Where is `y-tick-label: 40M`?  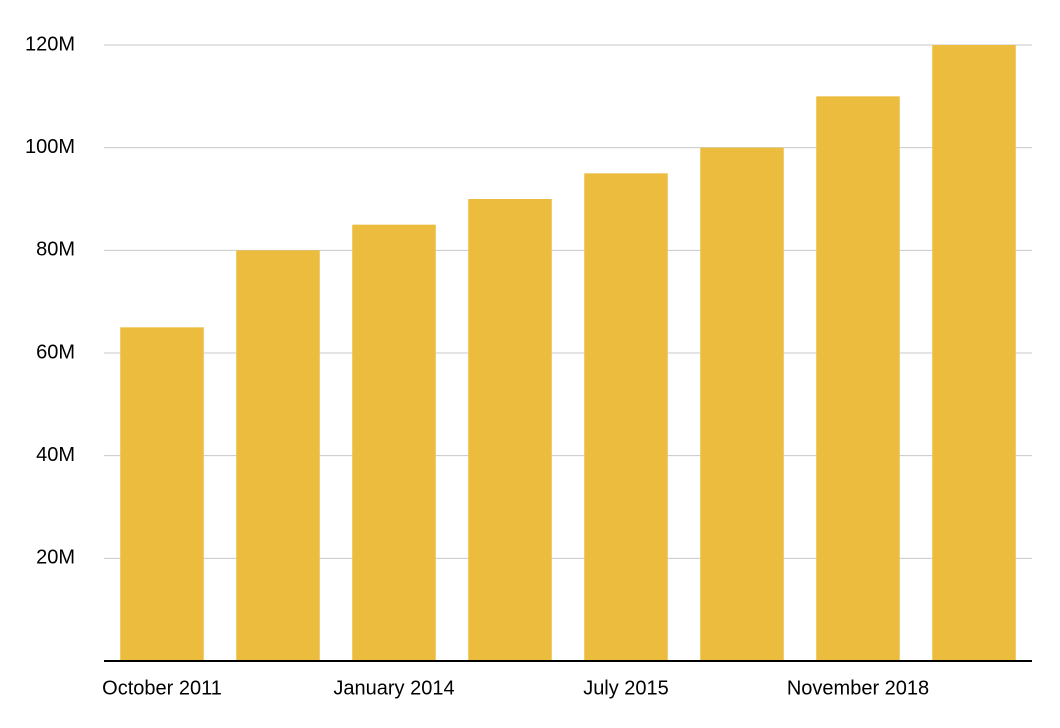 y-tick-label: 40M is located at coordinates (55, 455).